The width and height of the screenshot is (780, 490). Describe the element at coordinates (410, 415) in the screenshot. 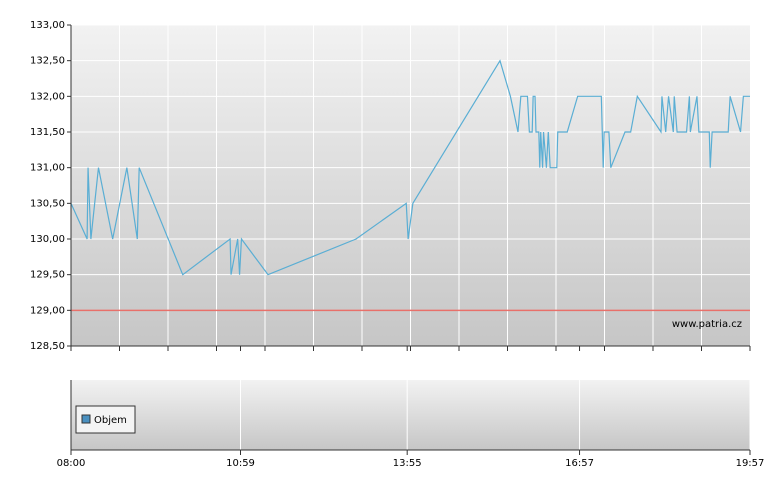

I see `volume-background` at that location.